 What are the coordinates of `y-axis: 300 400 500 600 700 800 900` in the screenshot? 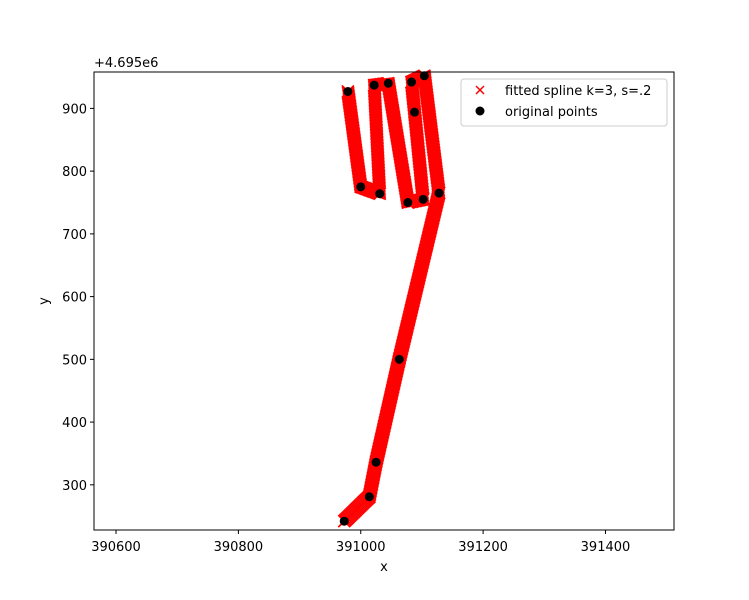 It's located at (78, 298).